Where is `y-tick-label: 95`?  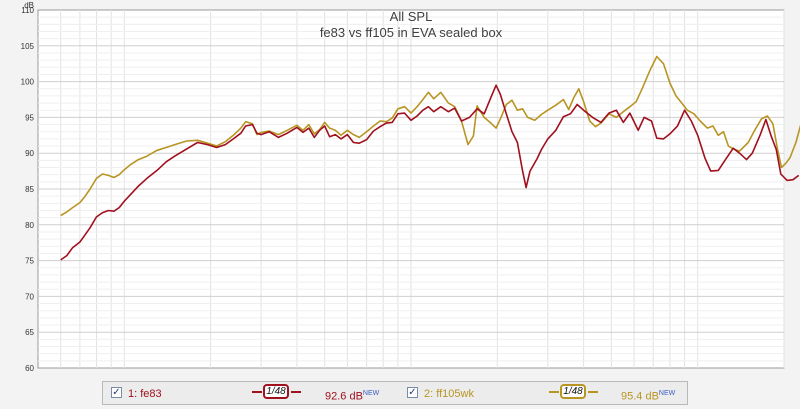 y-tick-label: 95 is located at coordinates (29, 117).